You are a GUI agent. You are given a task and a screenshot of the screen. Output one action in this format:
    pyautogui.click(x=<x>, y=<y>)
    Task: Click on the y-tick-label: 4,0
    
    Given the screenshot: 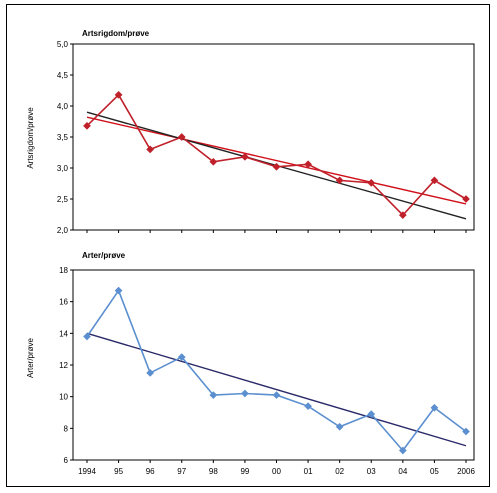 What is the action you would take?
    pyautogui.click(x=63, y=106)
    